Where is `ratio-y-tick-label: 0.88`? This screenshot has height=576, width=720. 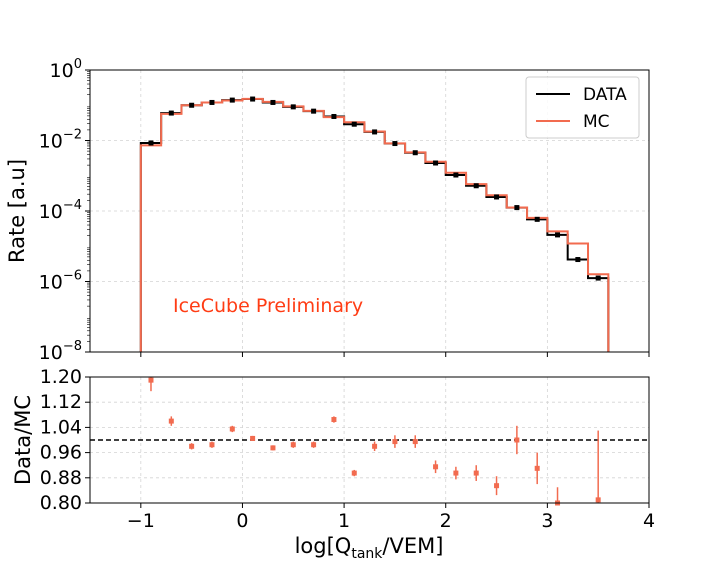 ratio-y-tick-label: 0.88 is located at coordinates (61, 478).